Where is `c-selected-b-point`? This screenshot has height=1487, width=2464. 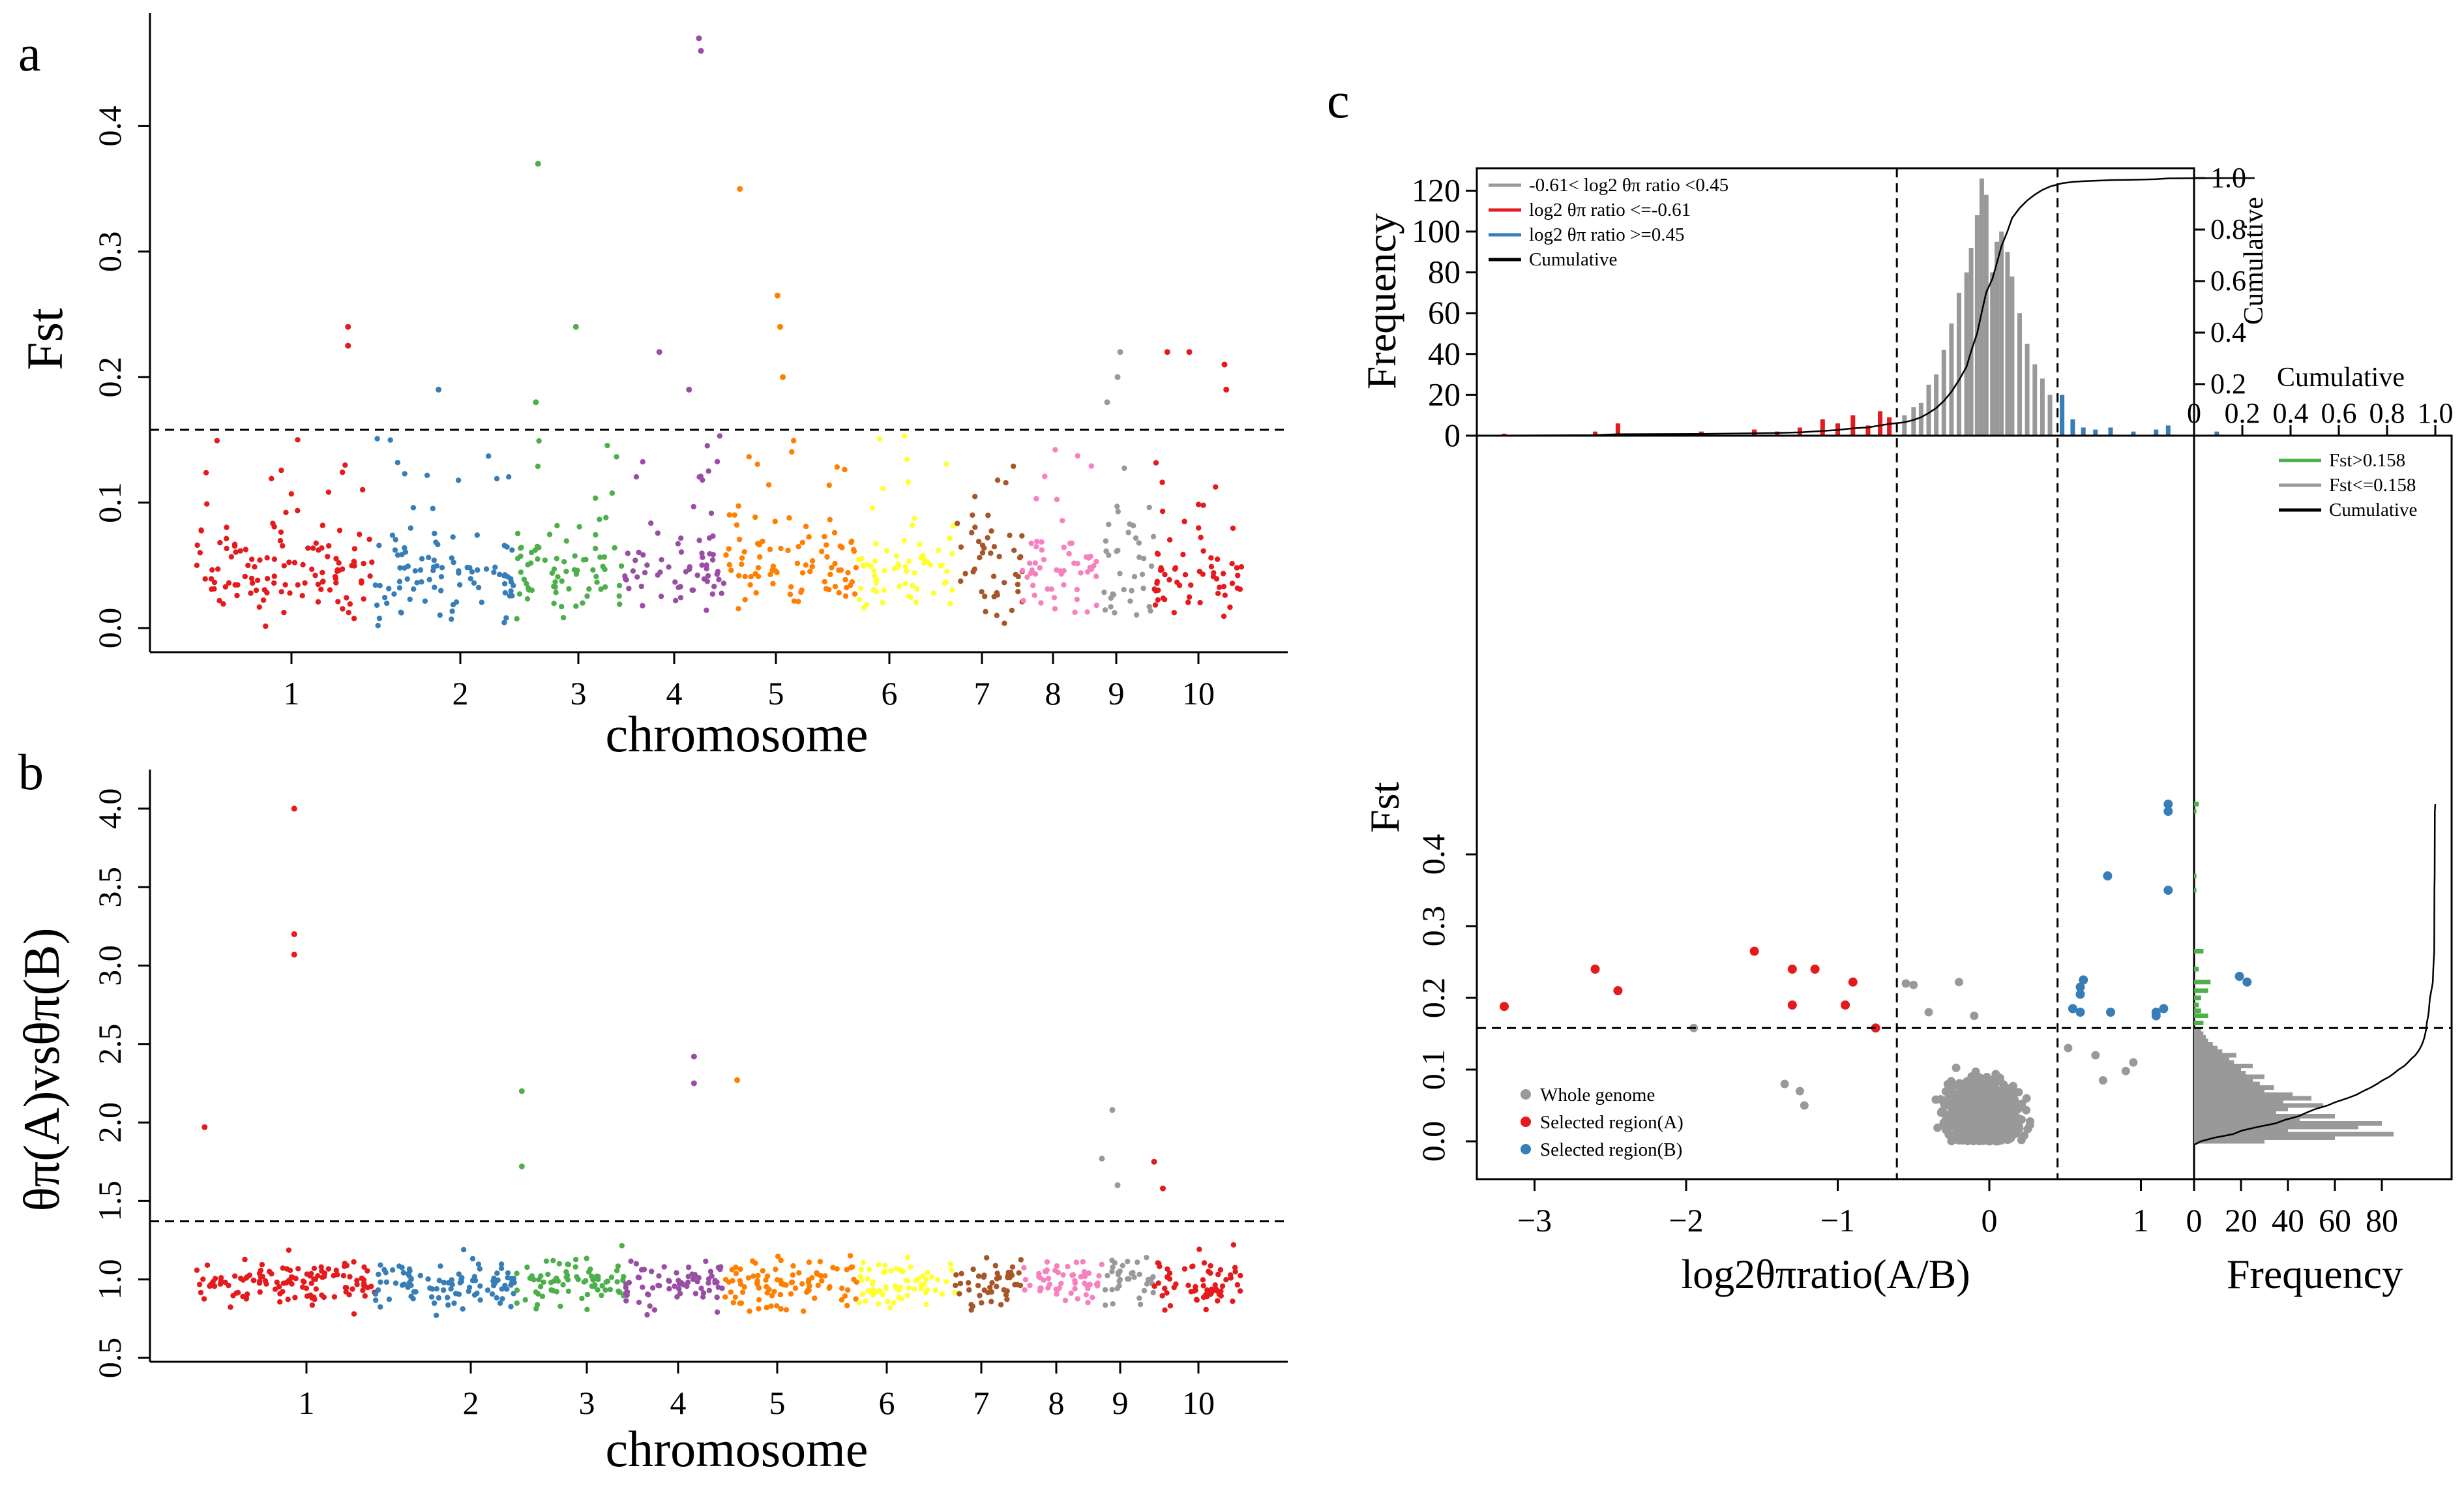
c-selected-b-point is located at coordinates (2164, 1009).